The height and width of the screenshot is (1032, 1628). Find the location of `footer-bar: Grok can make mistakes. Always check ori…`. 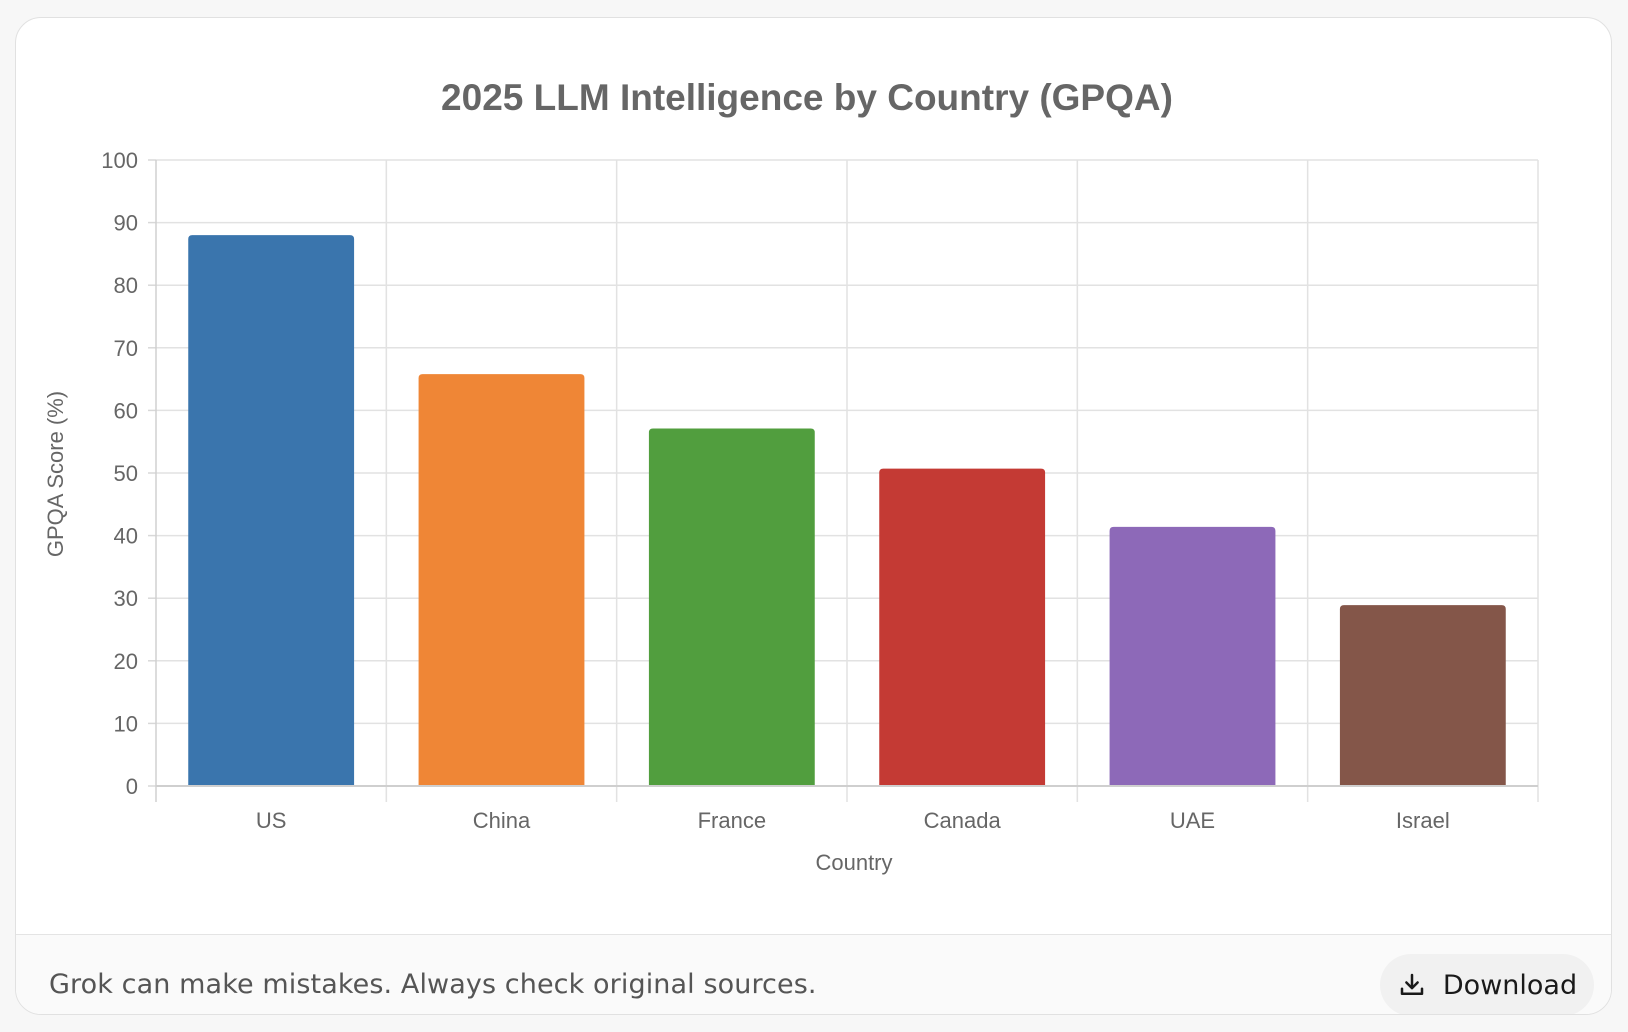

footer-bar: Grok can make mistakes. Always check ori… is located at coordinates (813, 974).